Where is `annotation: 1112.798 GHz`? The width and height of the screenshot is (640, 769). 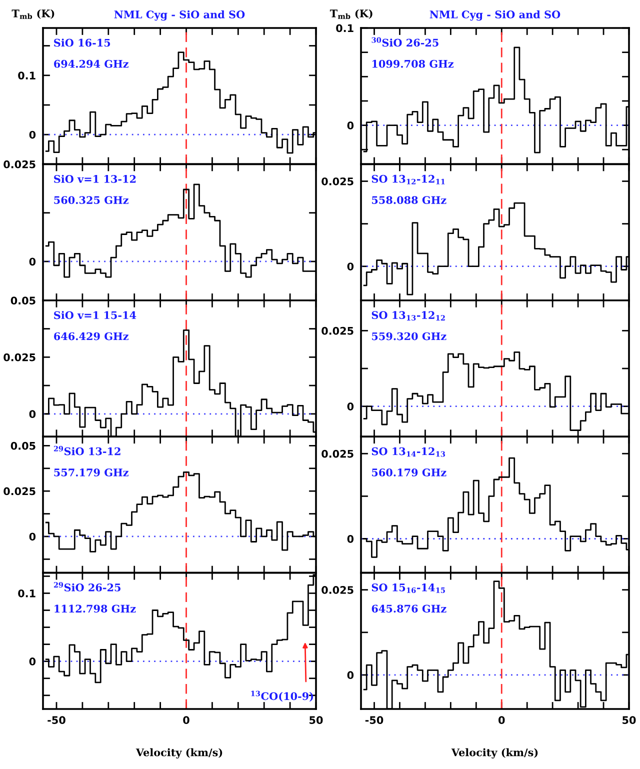
annotation: 1112.798 GHz is located at coordinates (95, 608).